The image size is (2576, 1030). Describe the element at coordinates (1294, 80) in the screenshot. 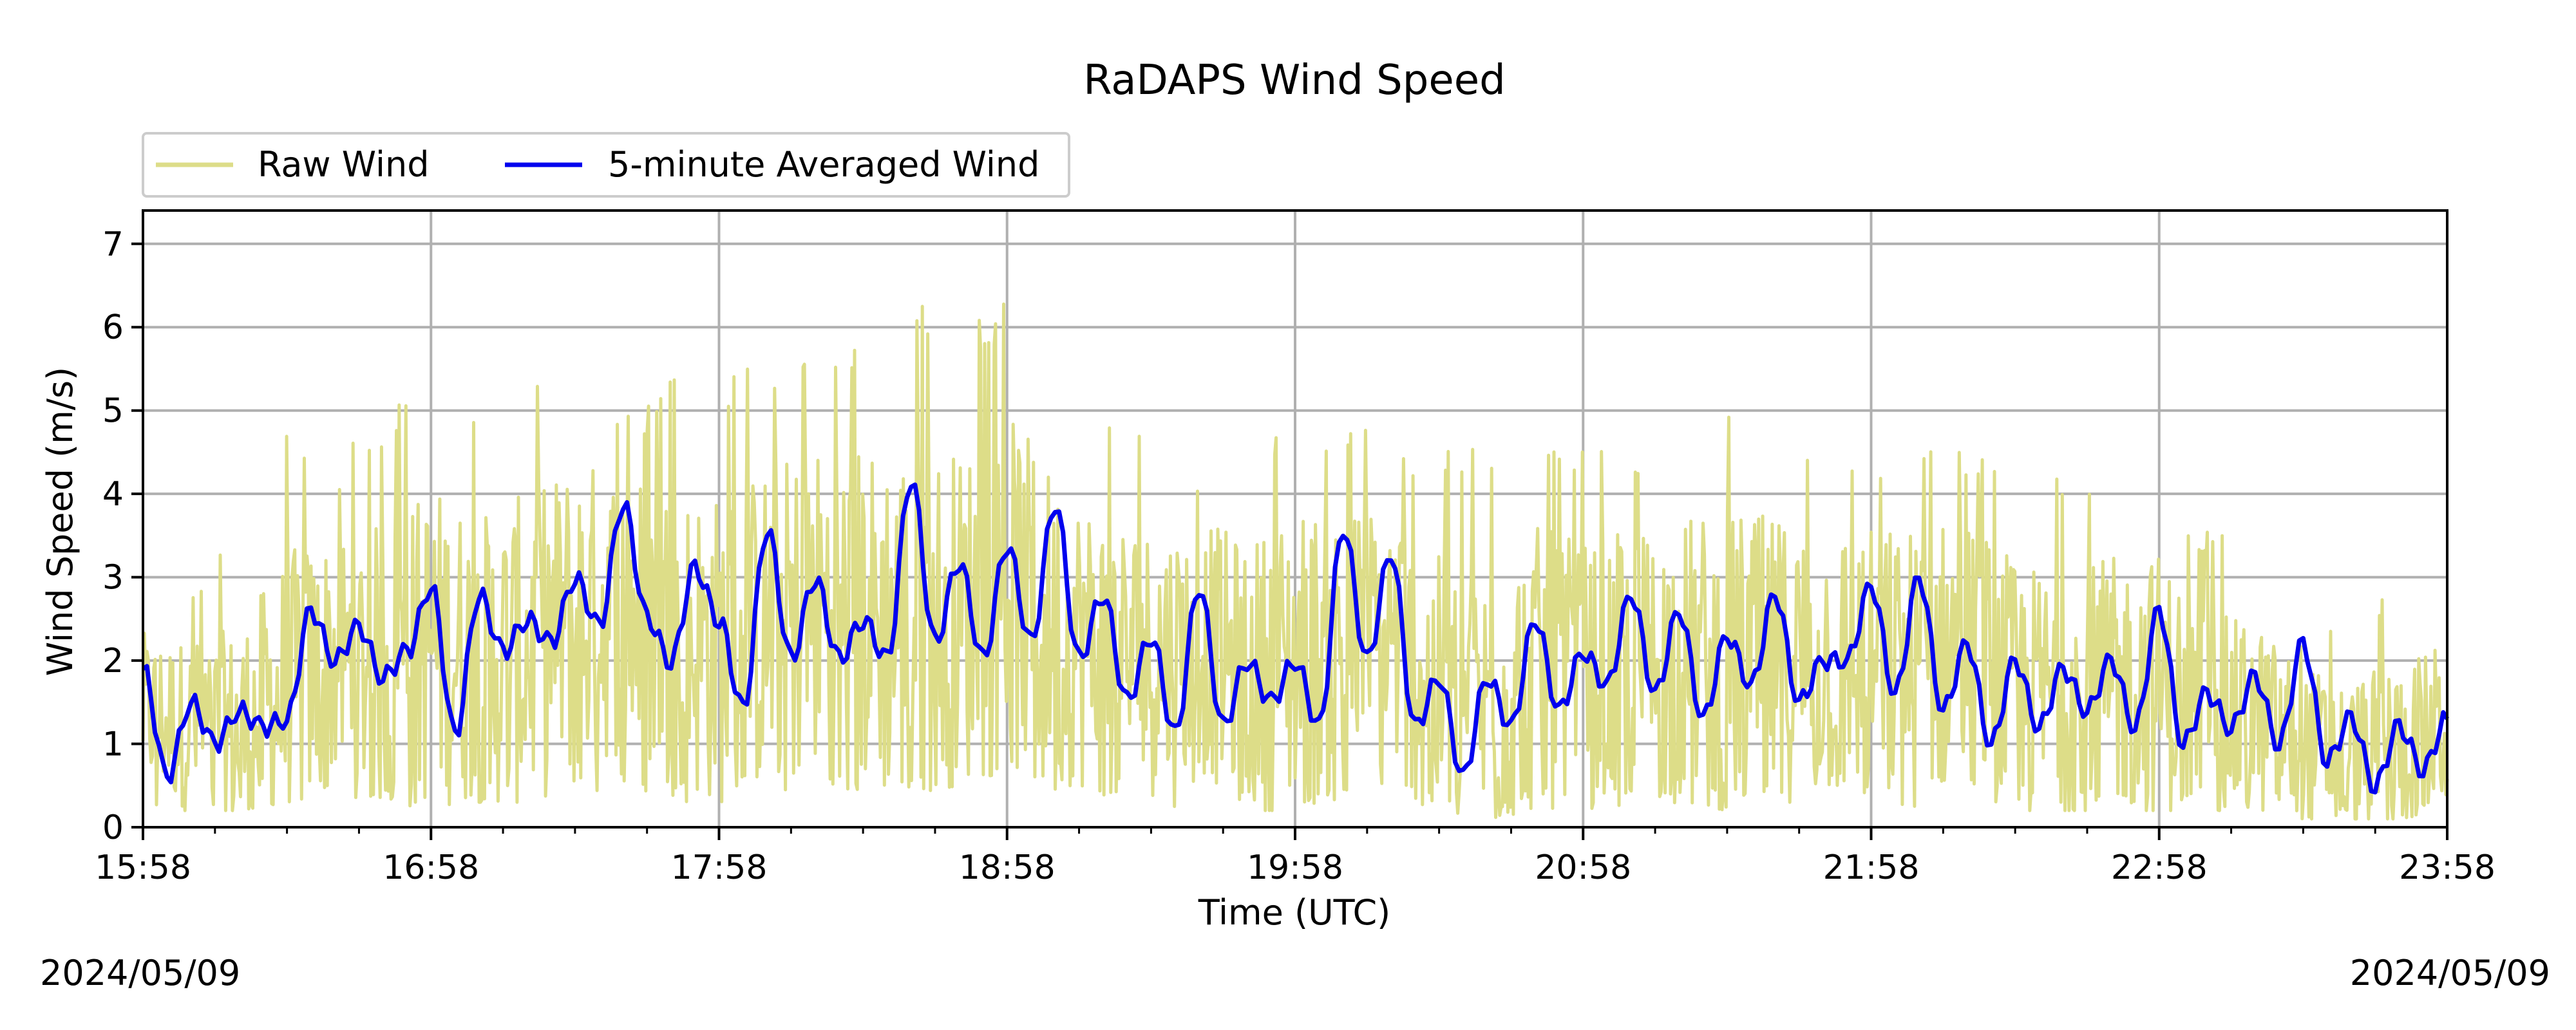

I see `chart-title: RaDAPS Wind Speed` at that location.